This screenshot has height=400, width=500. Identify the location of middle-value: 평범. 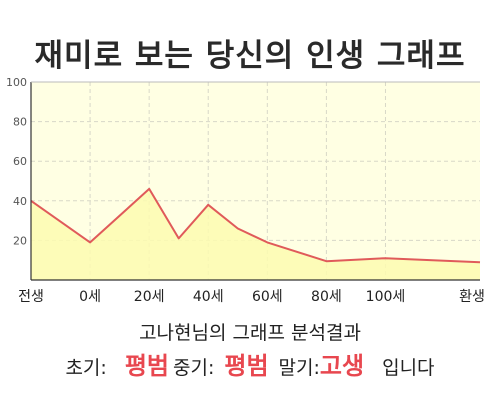
(246, 366).